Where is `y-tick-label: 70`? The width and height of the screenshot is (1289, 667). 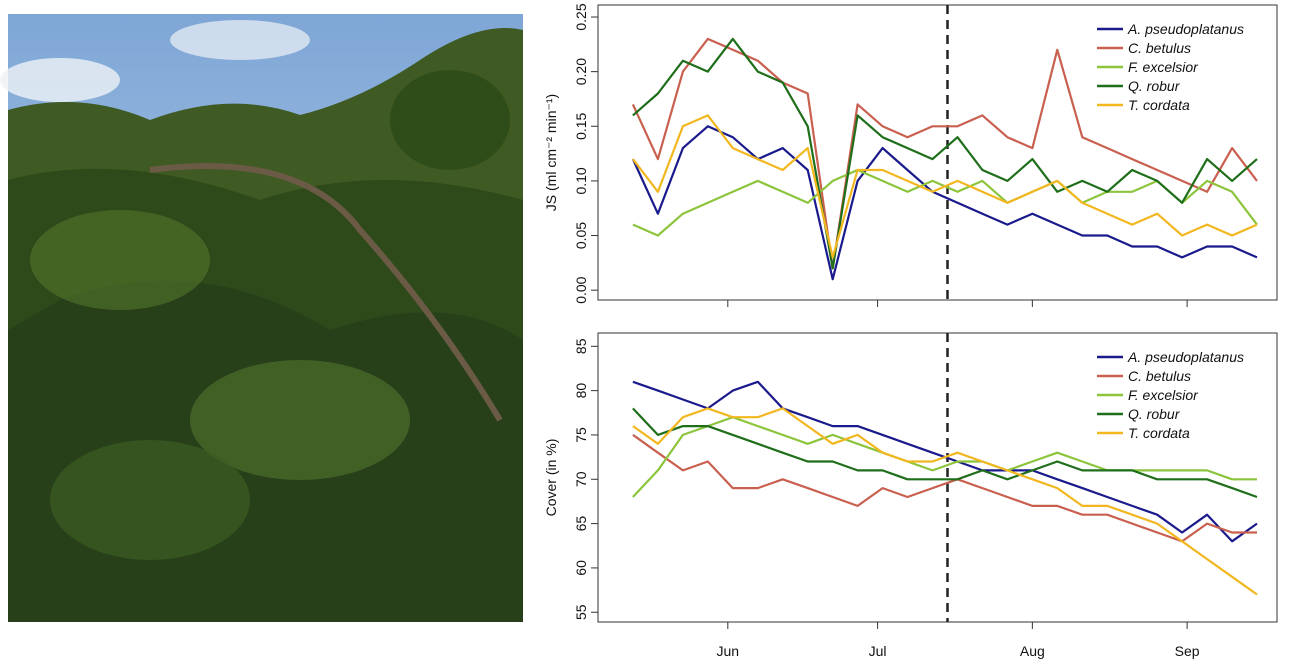 y-tick-label: 70 is located at coordinates (581, 479).